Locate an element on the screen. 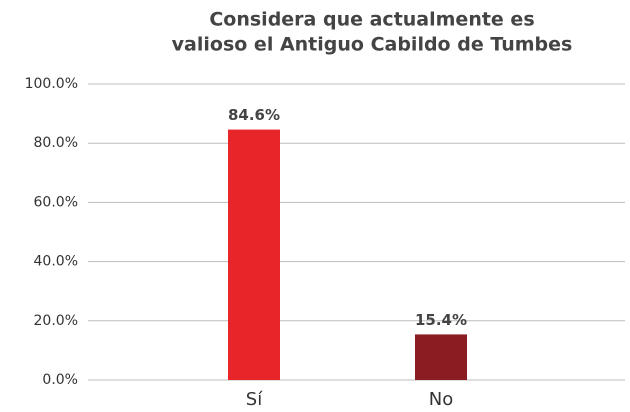  chart-title: Considera que actualmente es is located at coordinates (371, 20).